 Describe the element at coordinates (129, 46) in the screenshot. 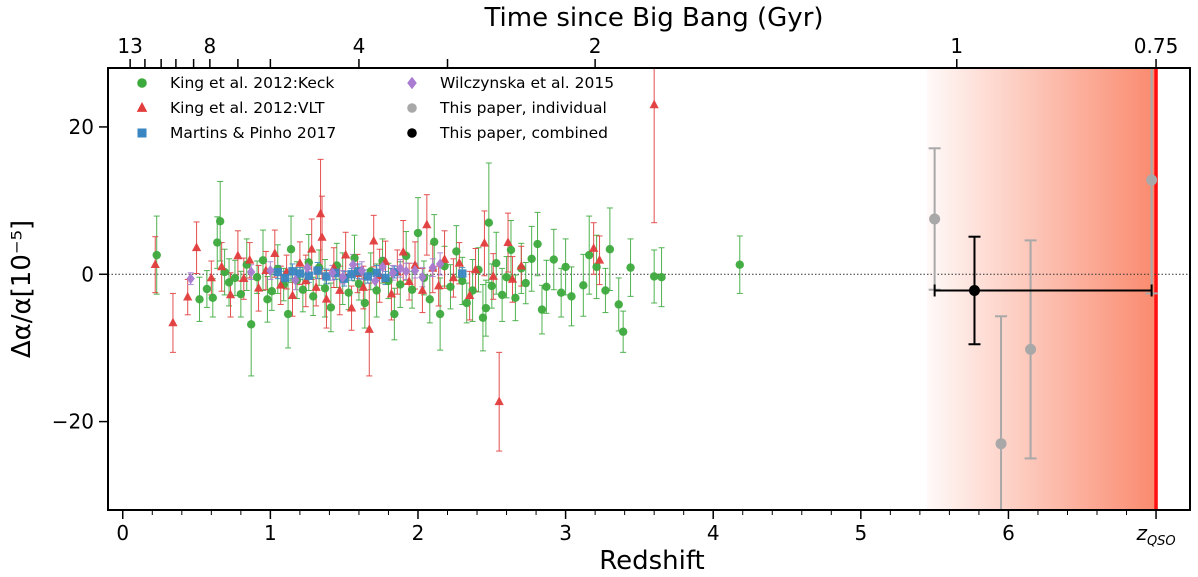

I see `top-tick-label: 13` at that location.